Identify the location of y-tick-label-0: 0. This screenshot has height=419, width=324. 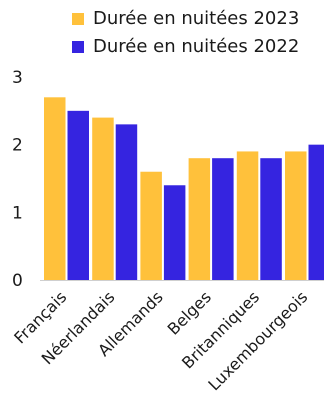
(17, 281).